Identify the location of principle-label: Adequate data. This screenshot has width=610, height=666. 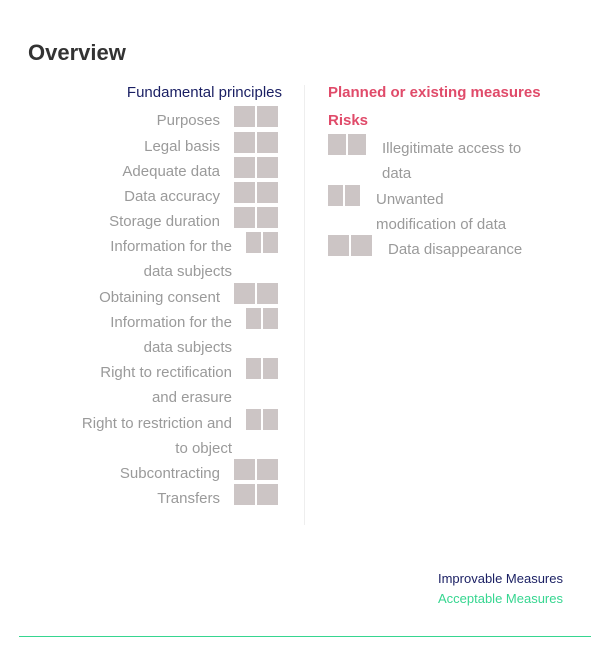
(171, 171).